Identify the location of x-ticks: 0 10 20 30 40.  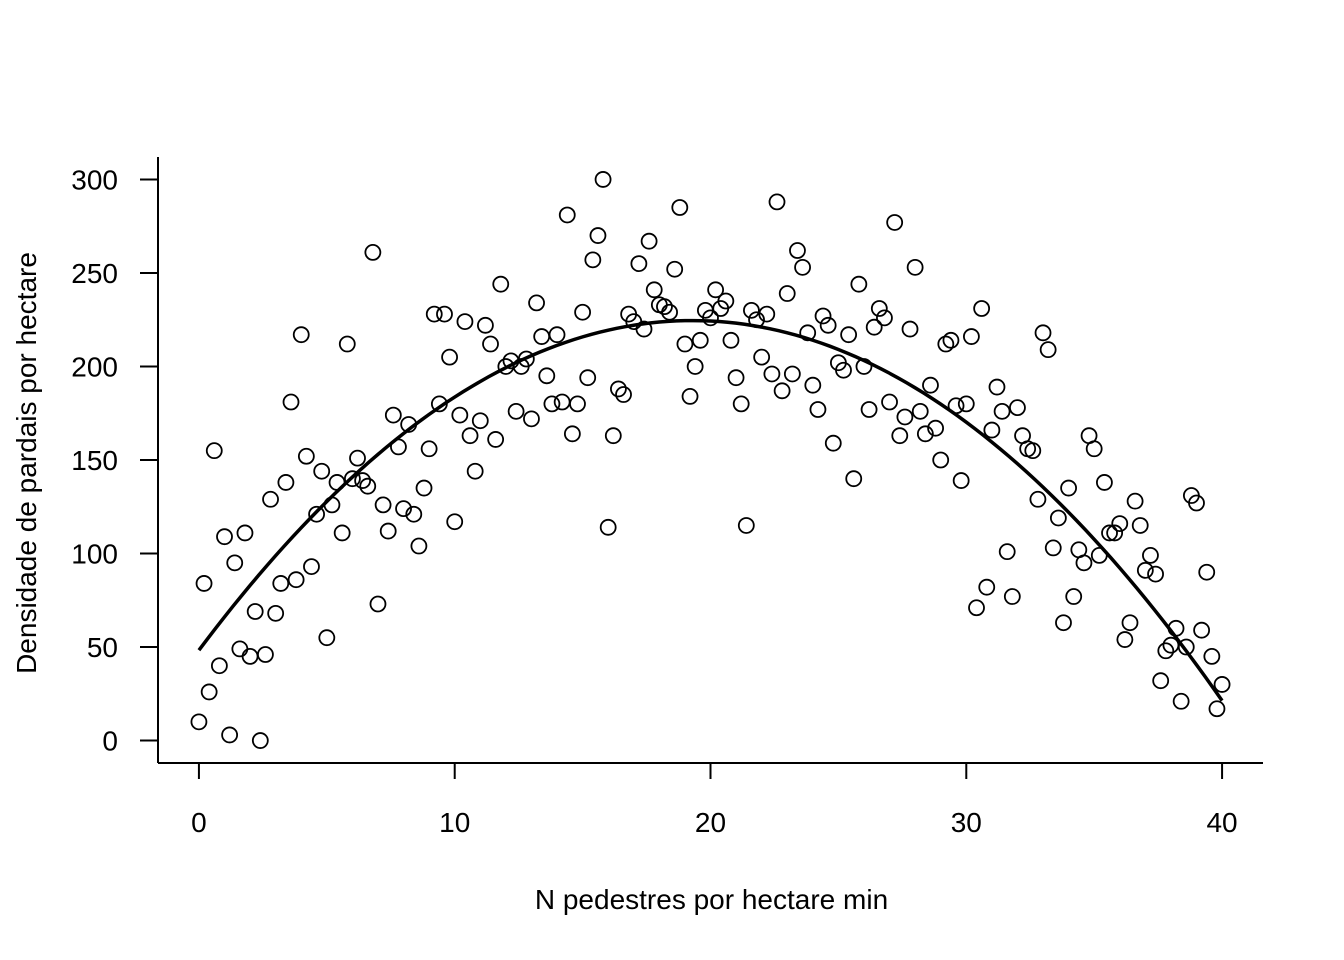
(714, 800).